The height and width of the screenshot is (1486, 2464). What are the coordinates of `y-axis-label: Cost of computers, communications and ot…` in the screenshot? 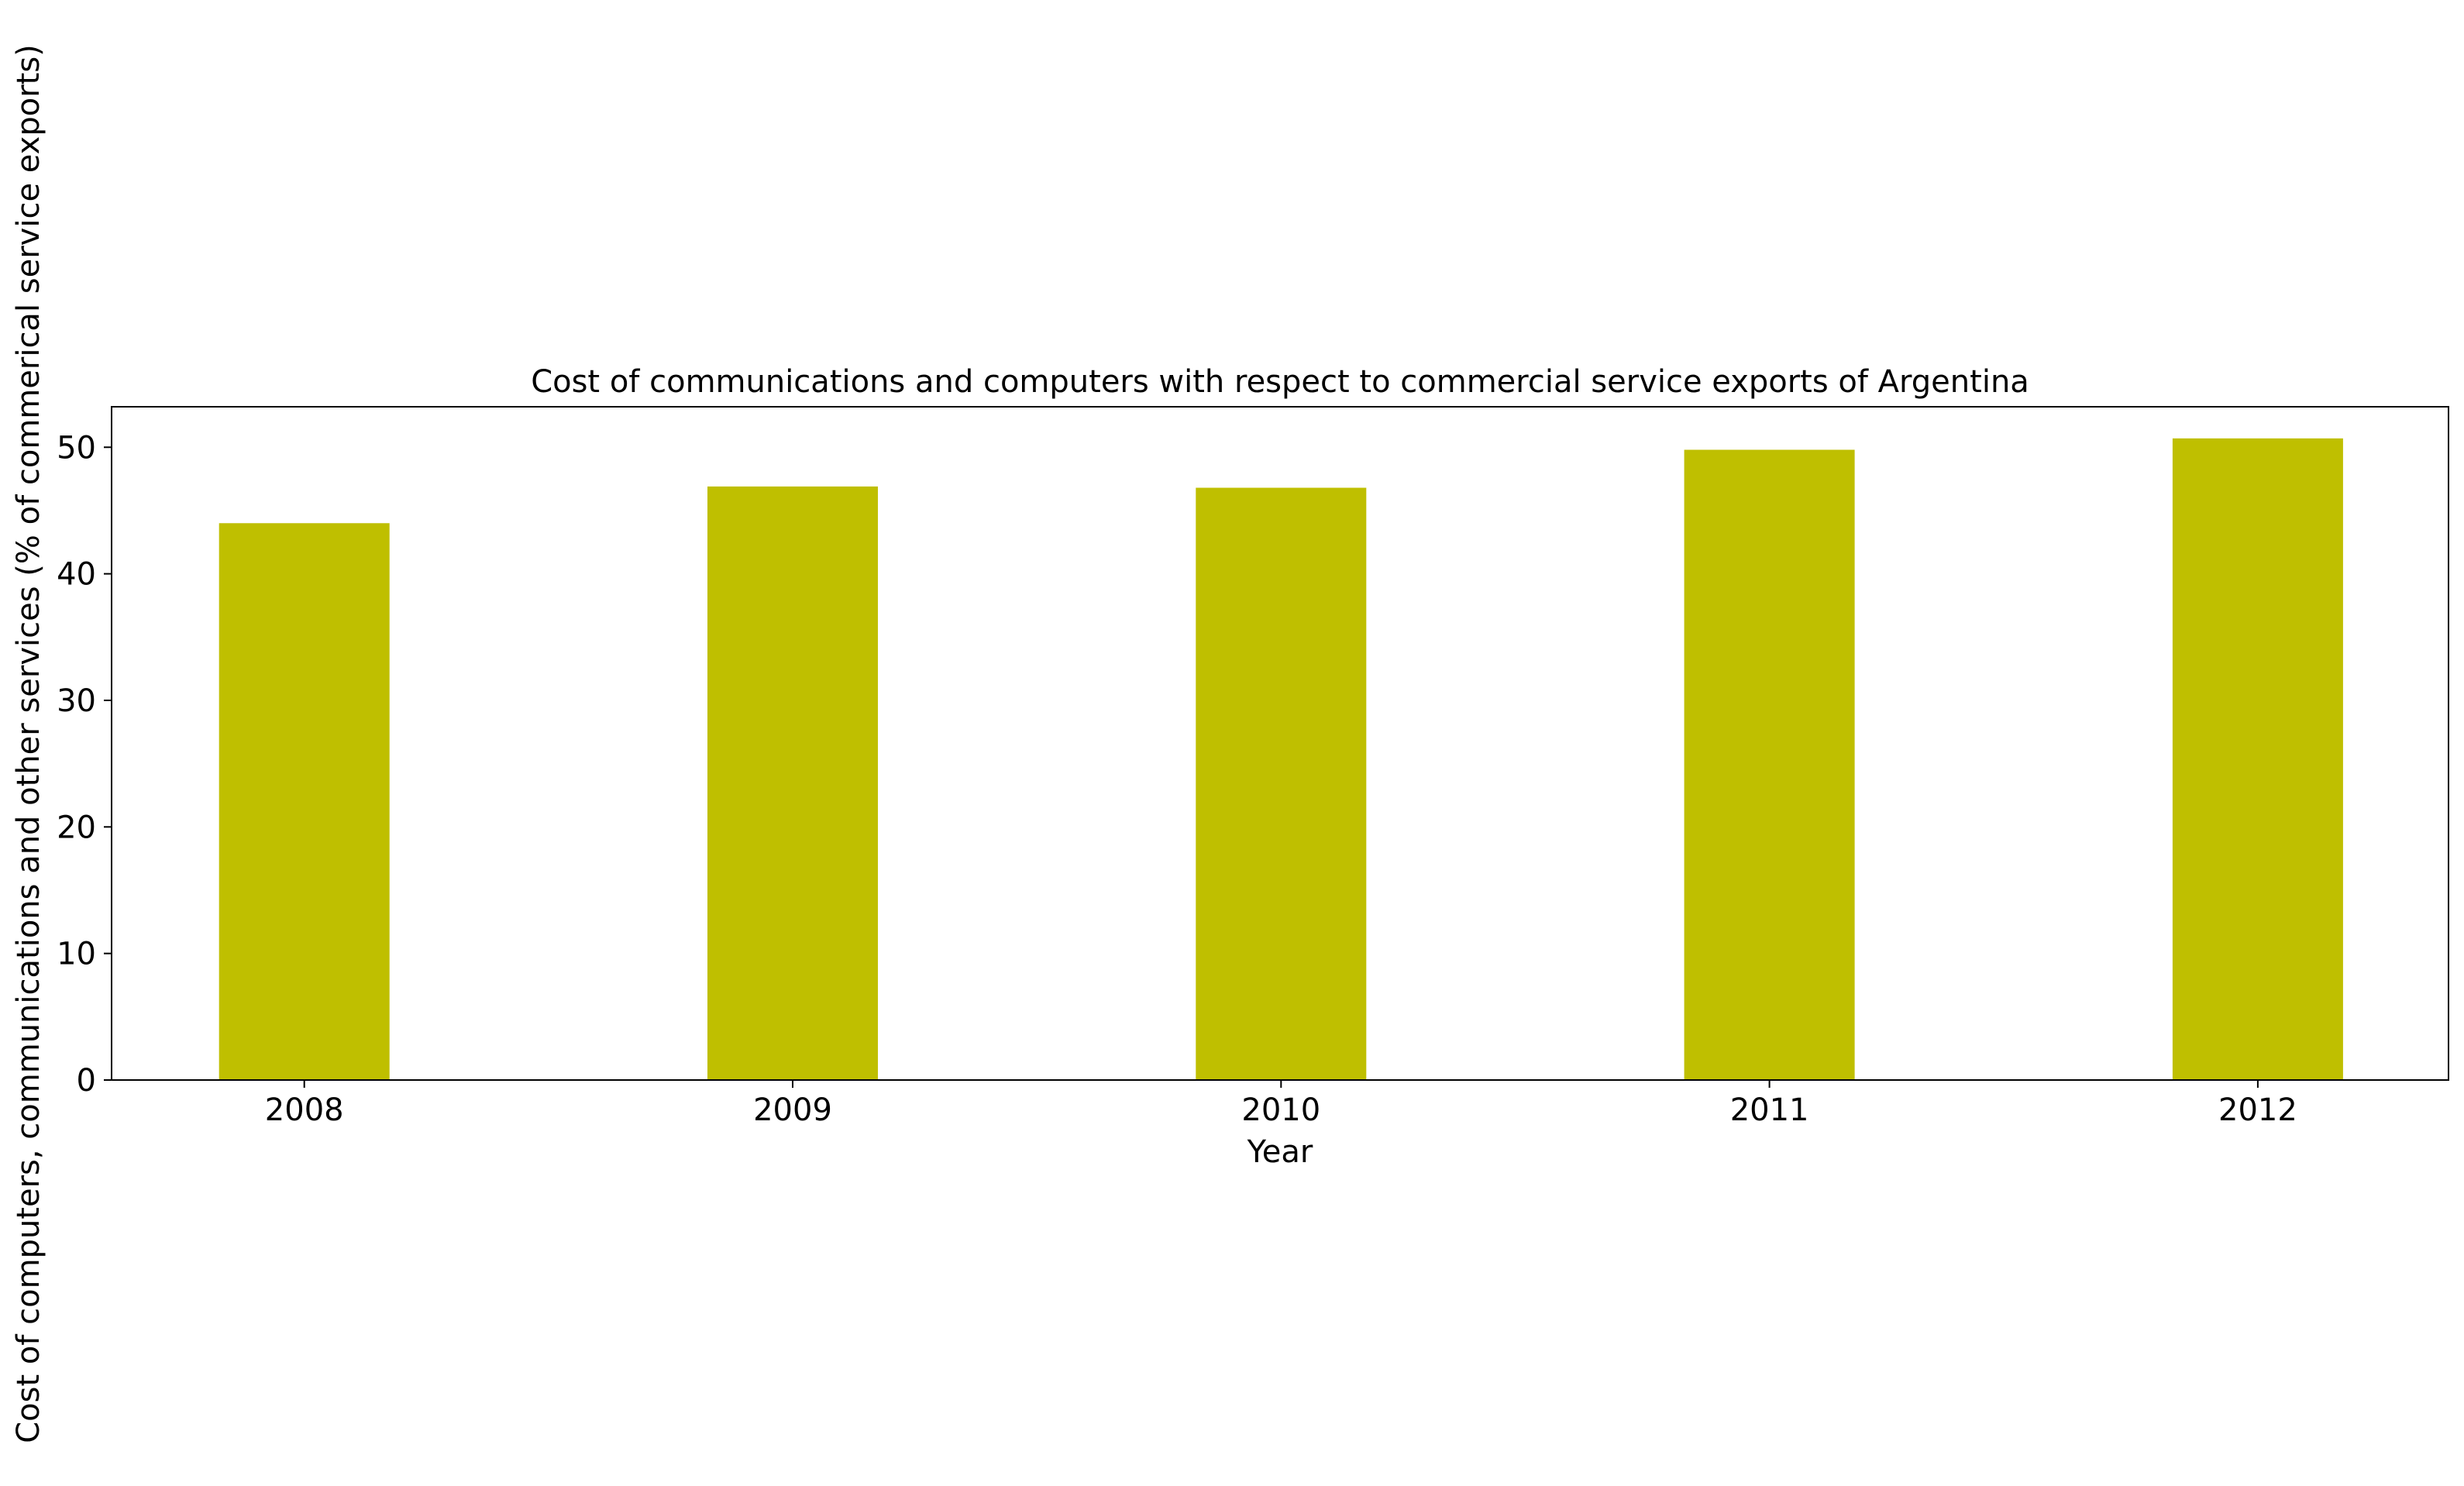 It's located at (28, 743).